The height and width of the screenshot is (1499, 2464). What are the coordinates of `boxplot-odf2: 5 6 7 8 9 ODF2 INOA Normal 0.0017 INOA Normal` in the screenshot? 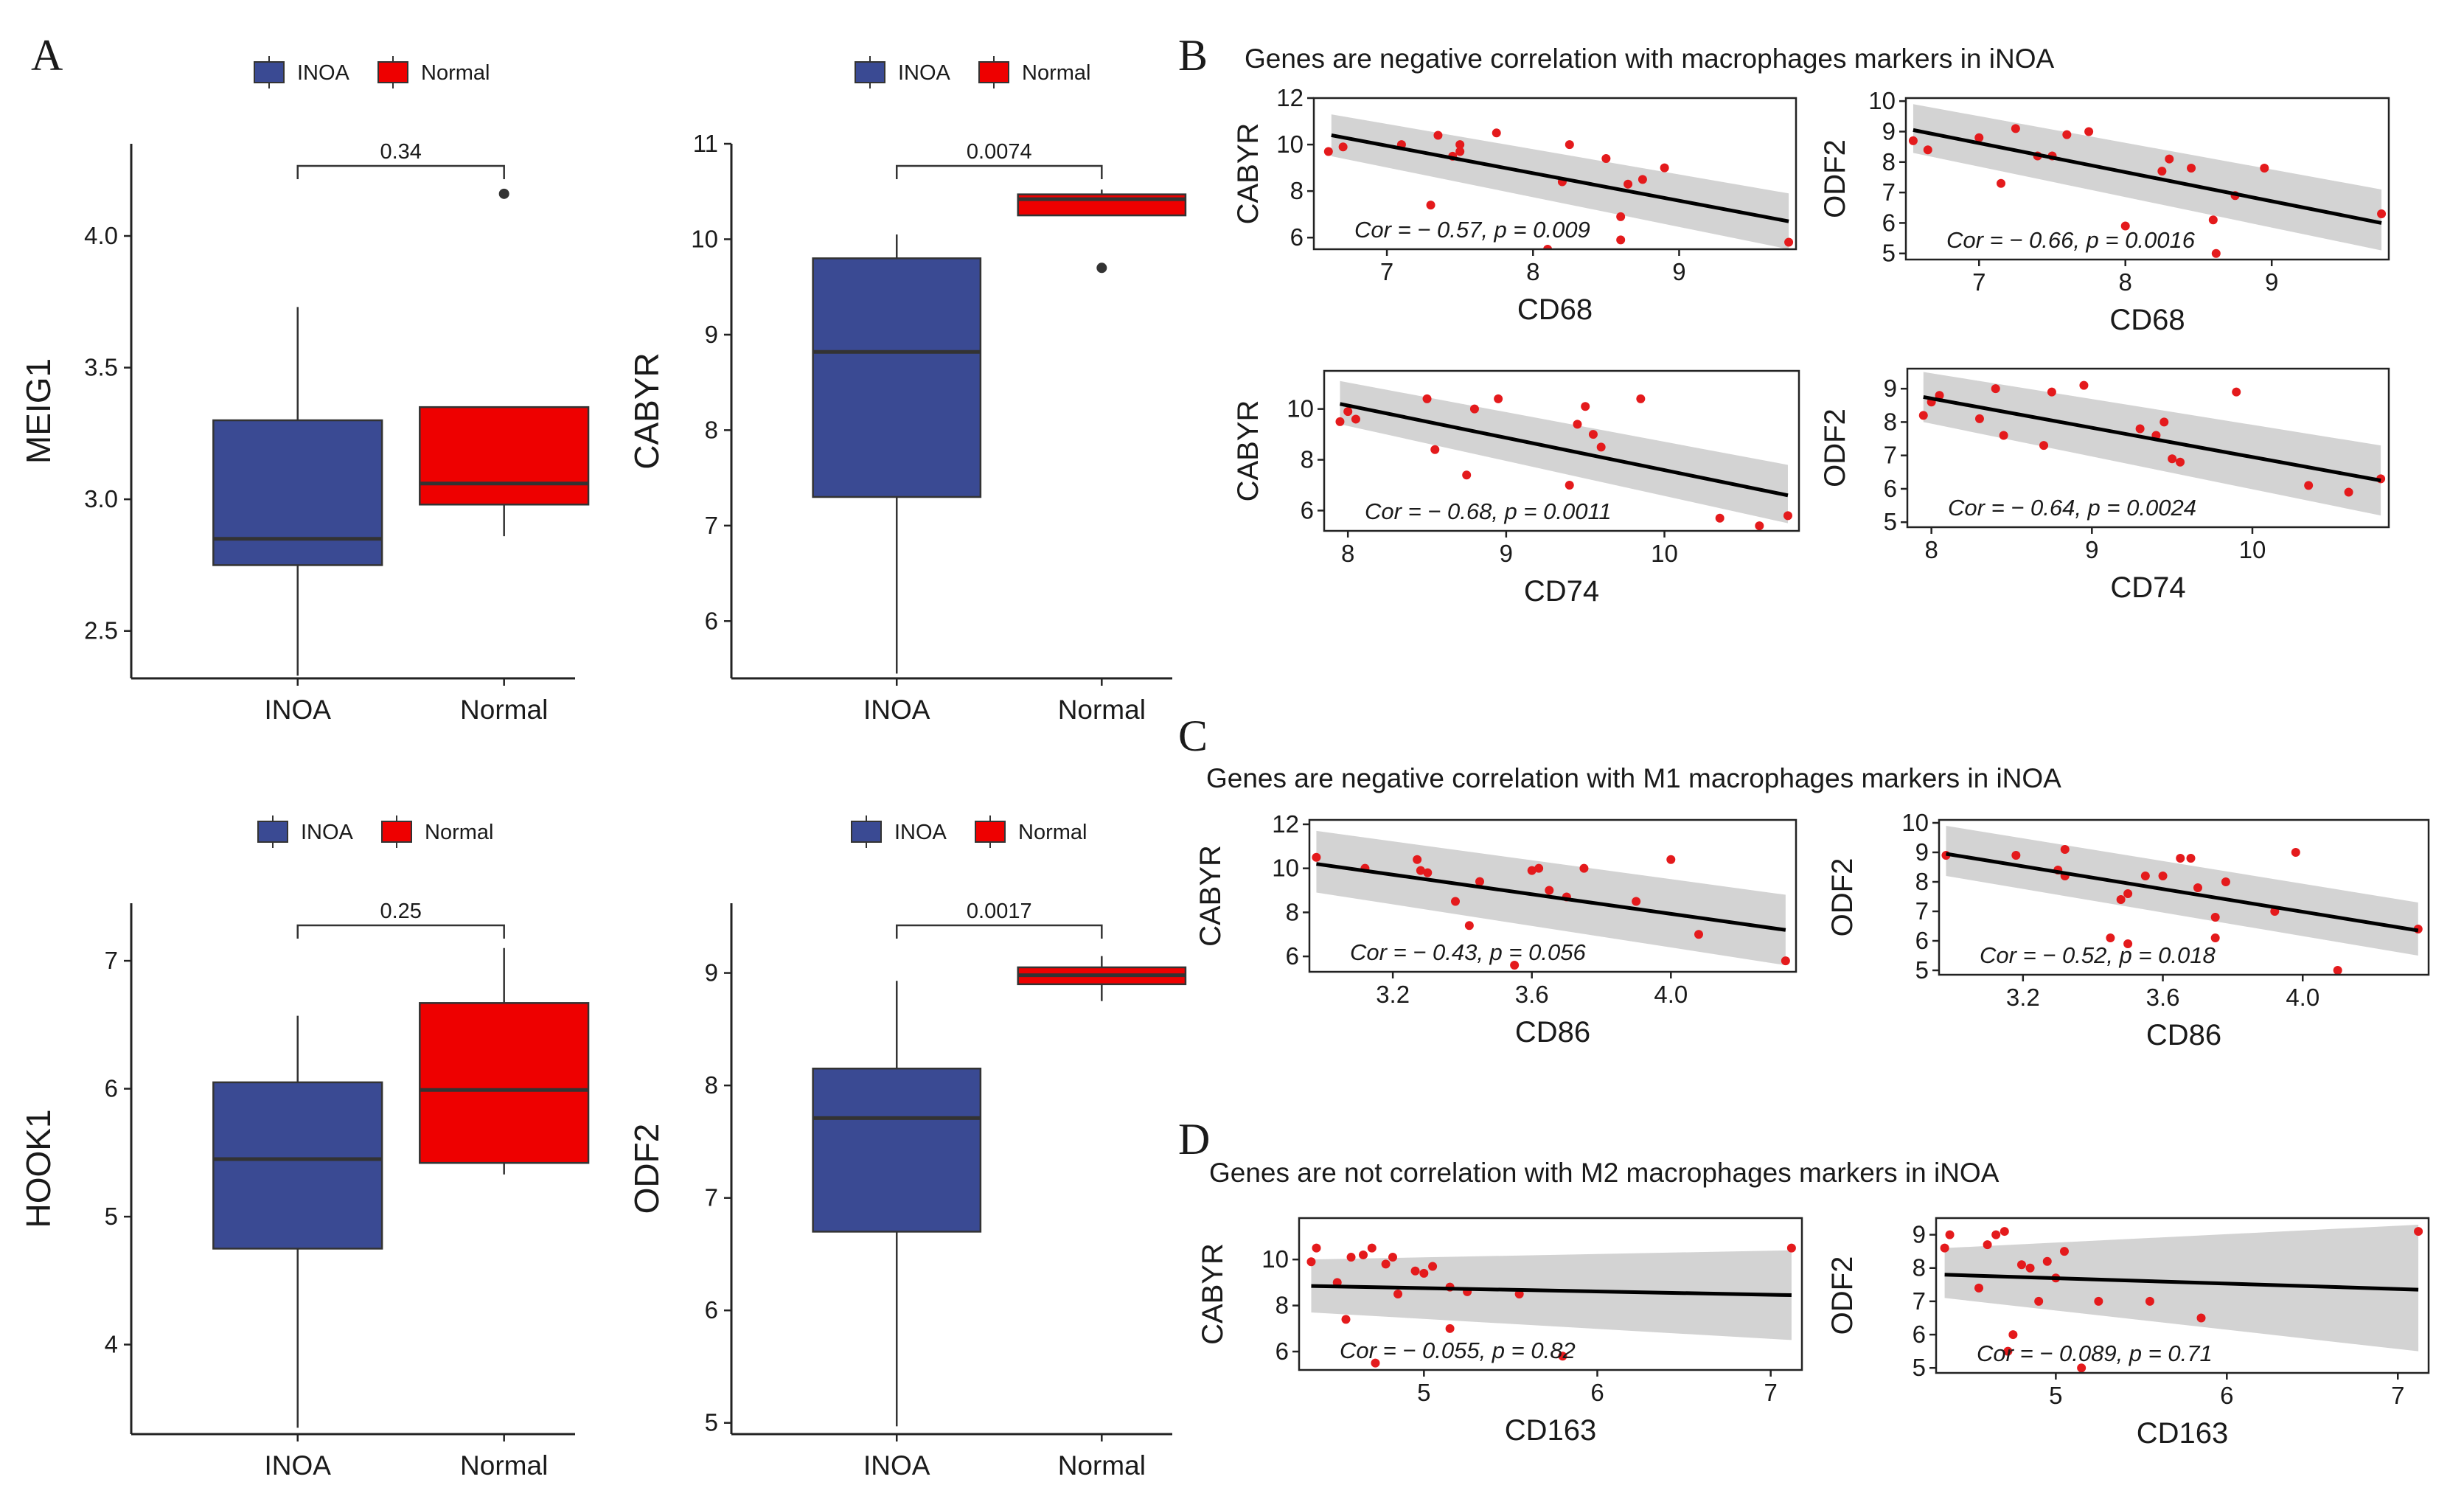 It's located at (907, 1148).